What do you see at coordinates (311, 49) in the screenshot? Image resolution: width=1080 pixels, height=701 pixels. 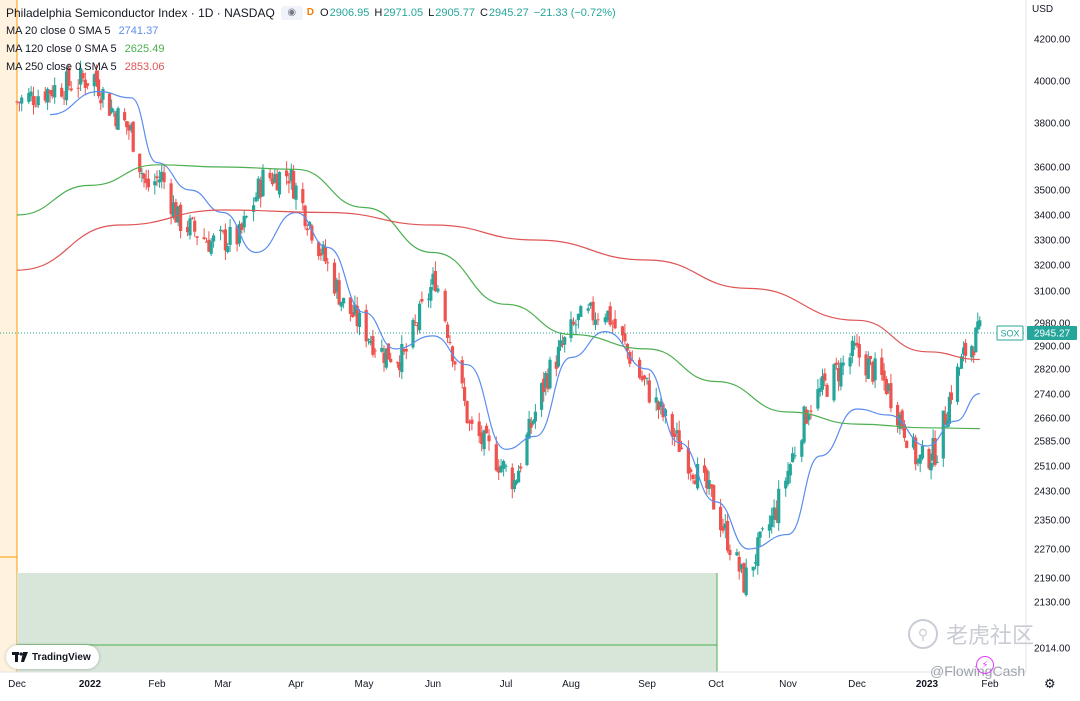 I see `legend-ma120: MA 120 close 0 SMA 5 2625.49` at bounding box center [311, 49].